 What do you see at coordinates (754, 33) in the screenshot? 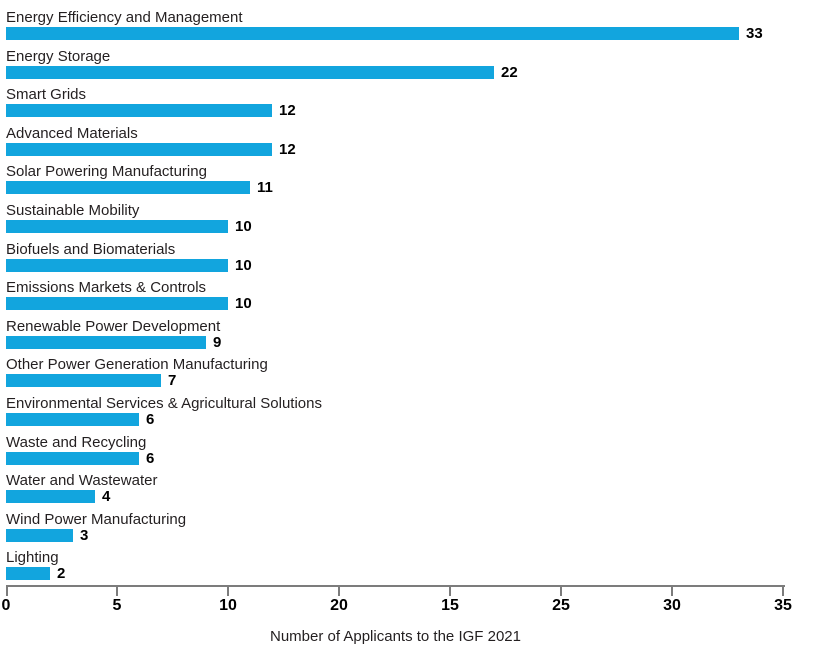
I see `value-label: 33` at bounding box center [754, 33].